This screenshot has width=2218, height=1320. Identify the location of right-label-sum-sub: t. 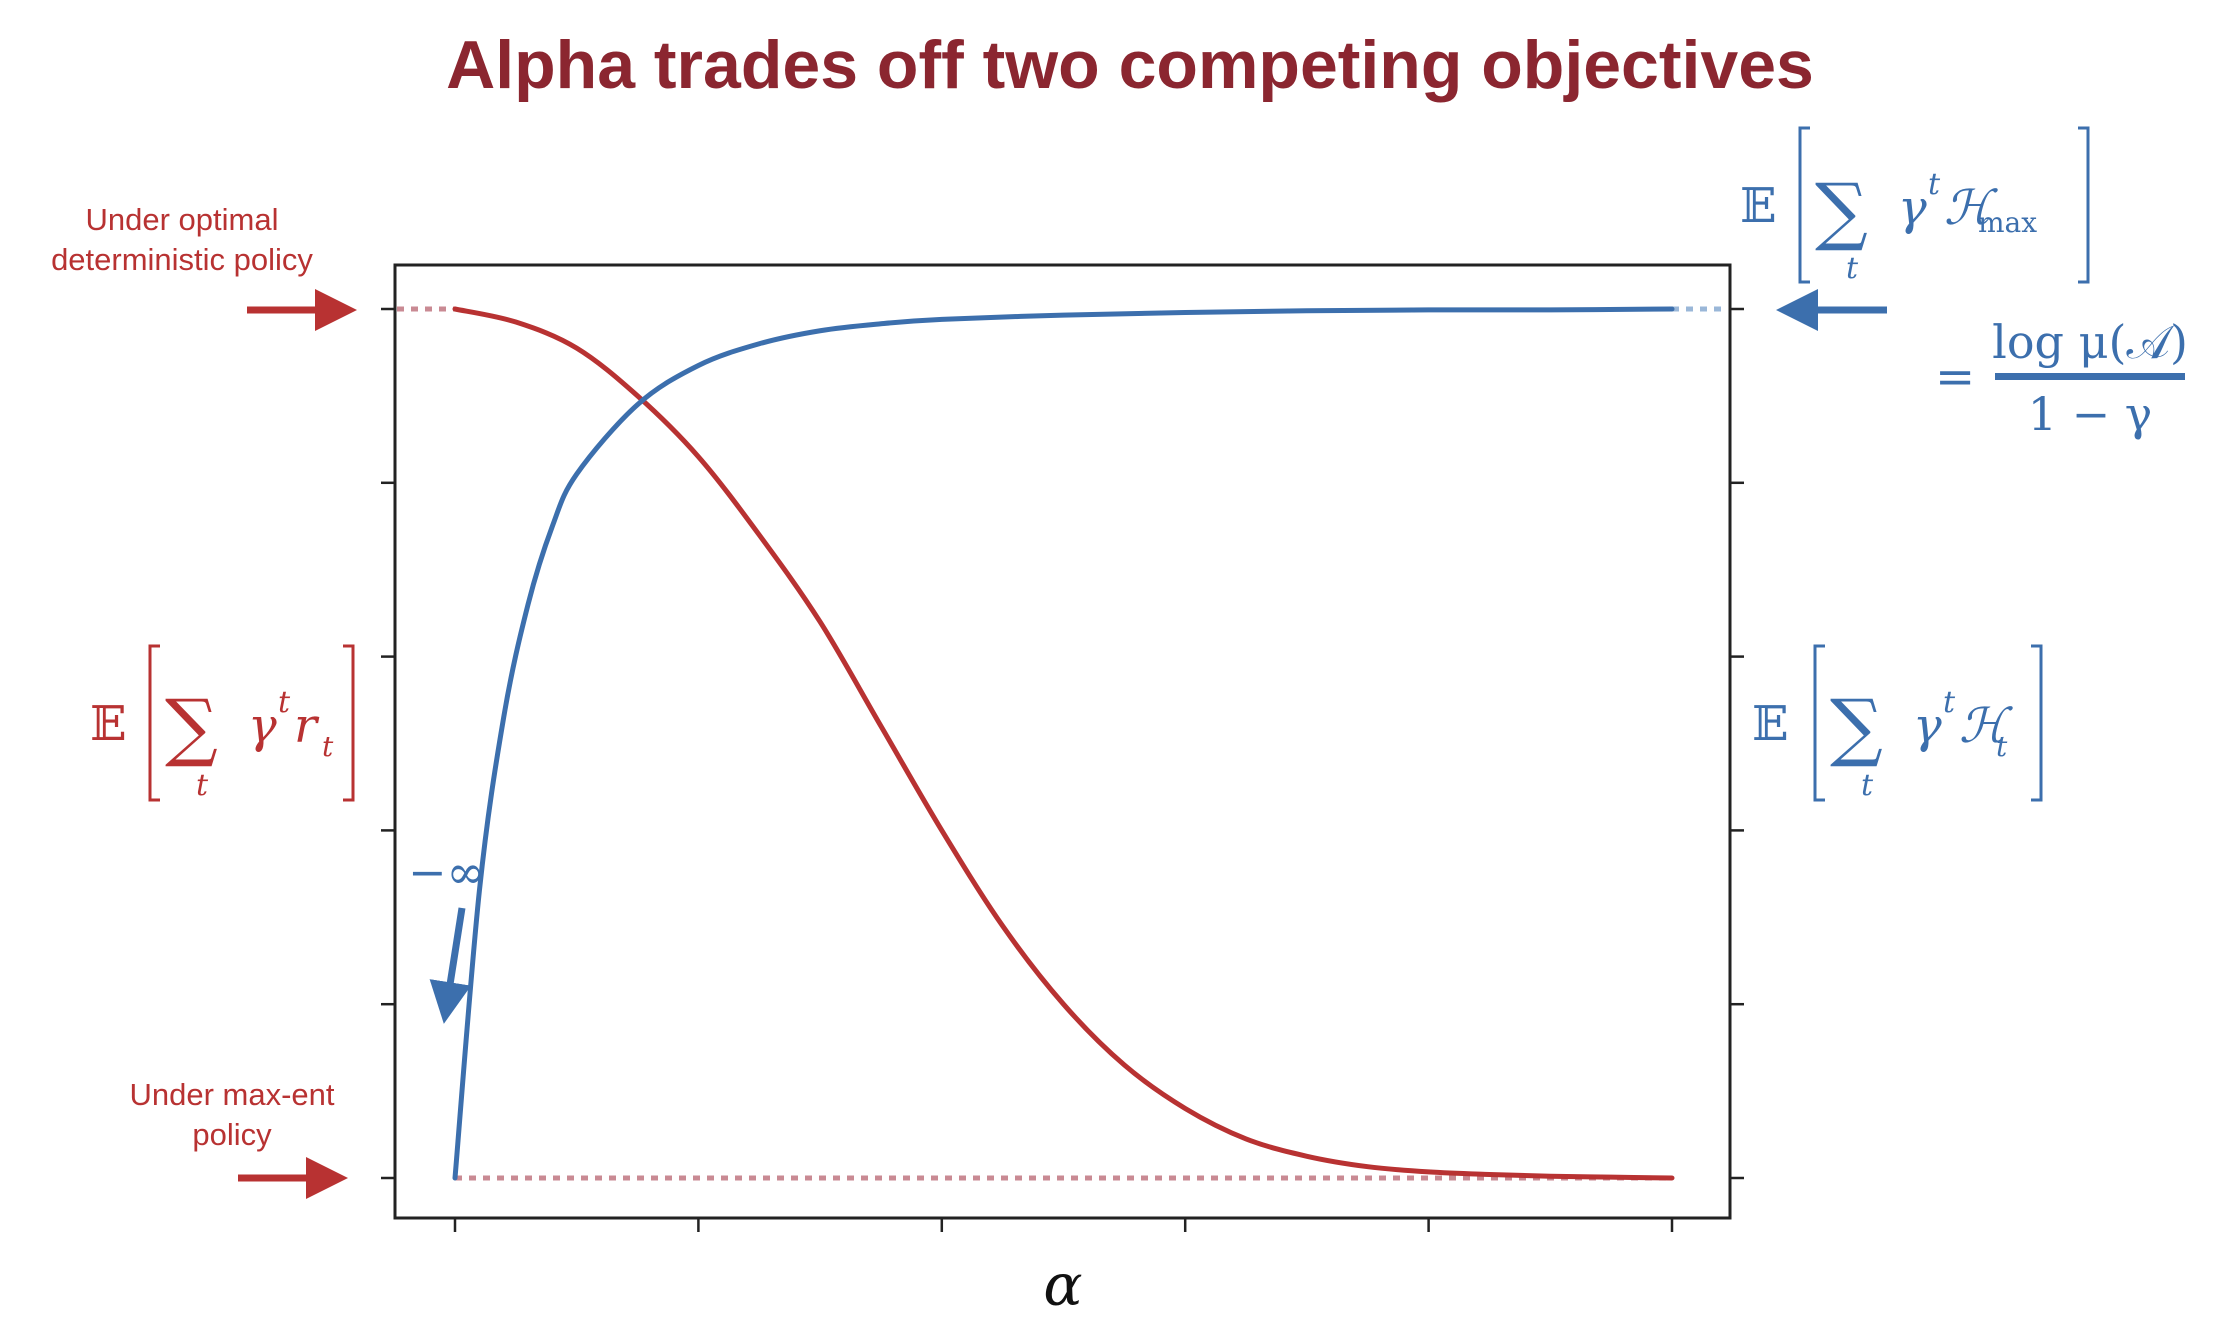
(1867, 785).